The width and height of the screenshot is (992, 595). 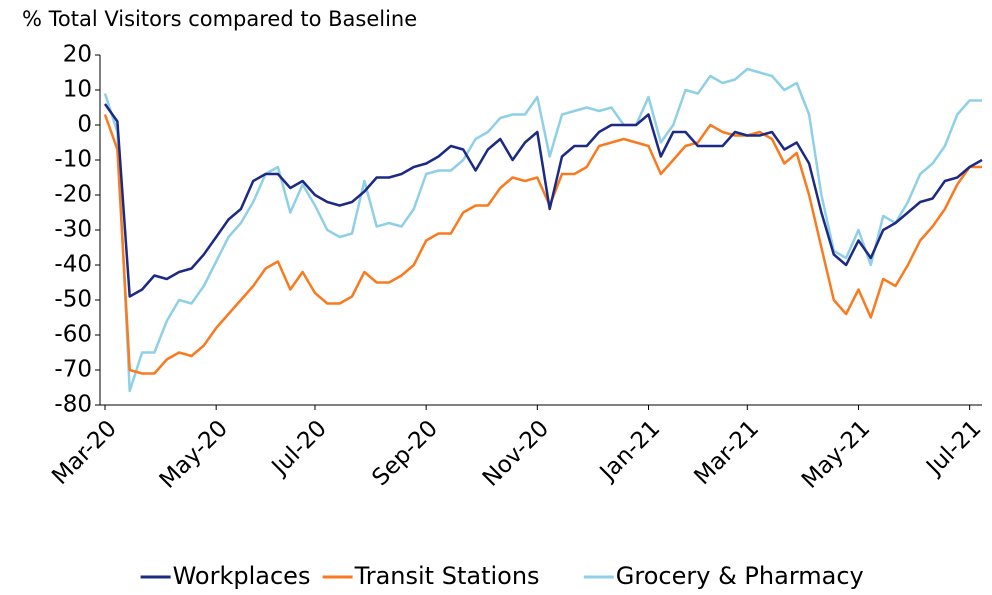 I want to click on y-tick-label: -10, so click(x=73, y=160).